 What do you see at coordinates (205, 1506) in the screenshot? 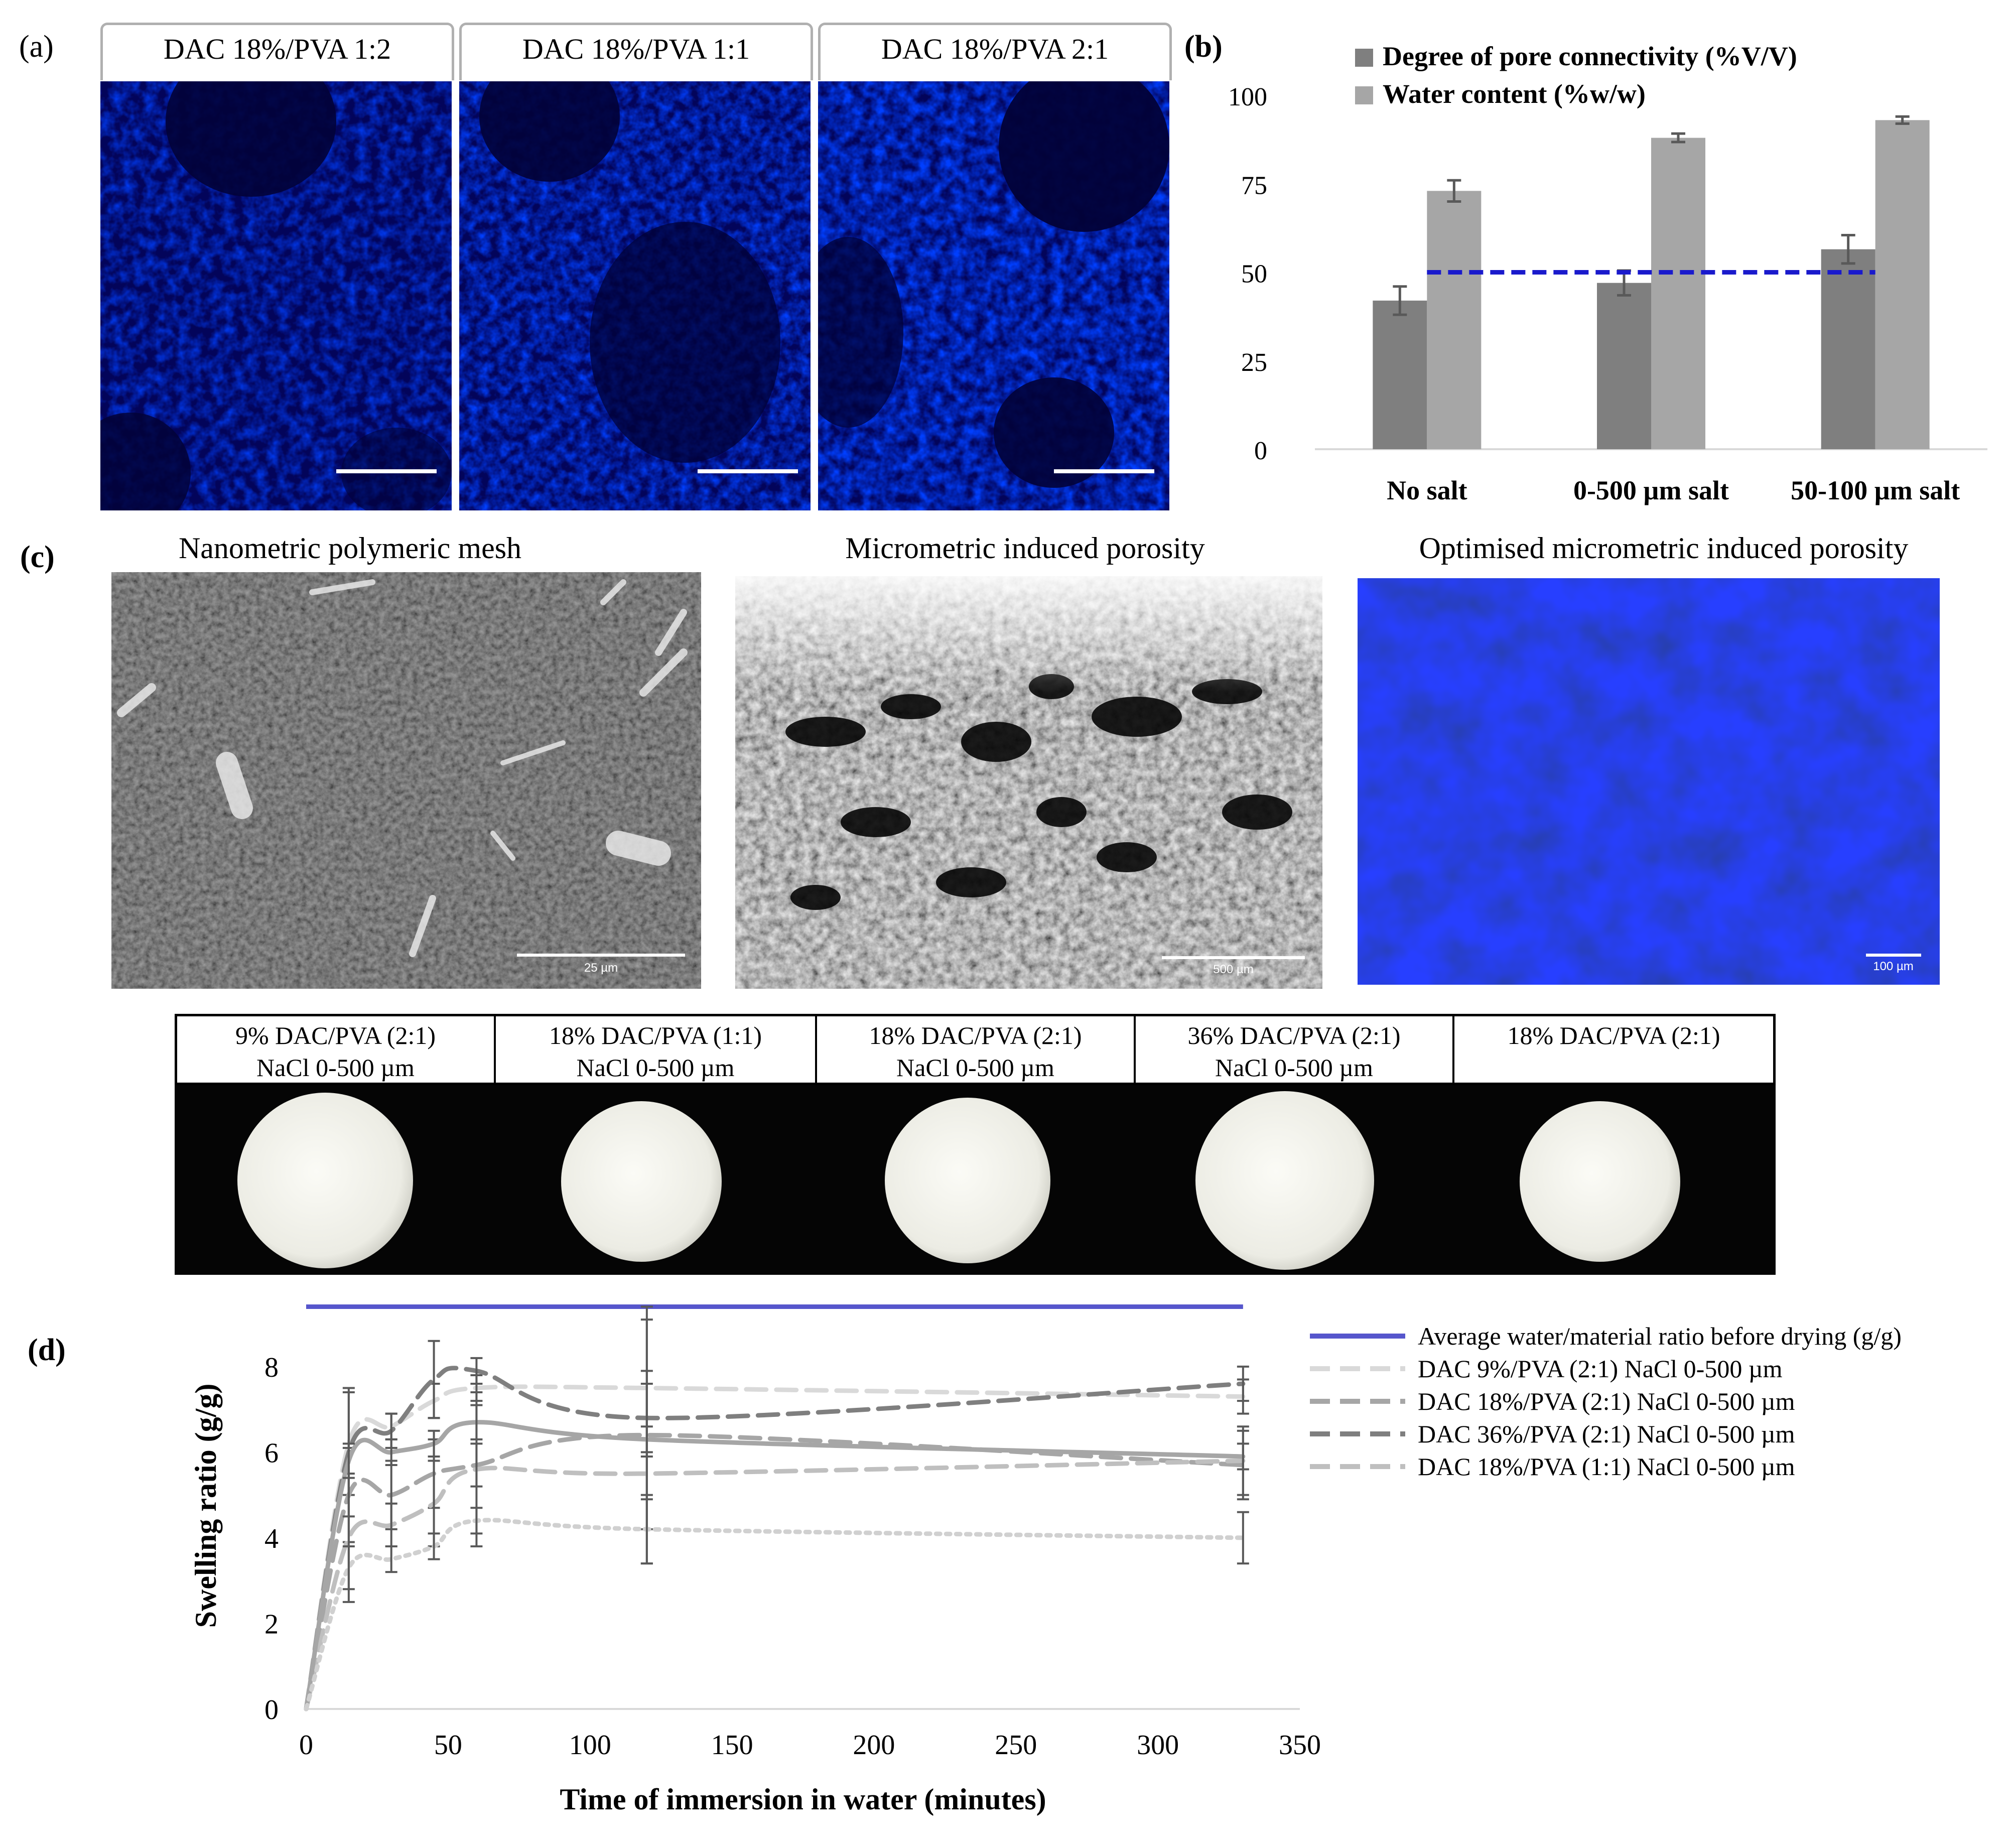
I see `y-axis-title: Swelling ratio (g/g)` at bounding box center [205, 1506].